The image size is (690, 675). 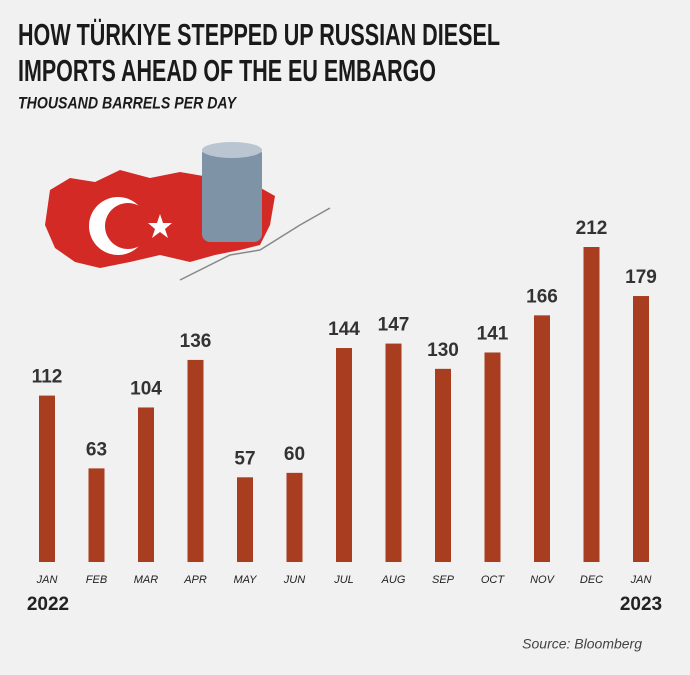 What do you see at coordinates (96, 449) in the screenshot?
I see `value-label: 63` at bounding box center [96, 449].